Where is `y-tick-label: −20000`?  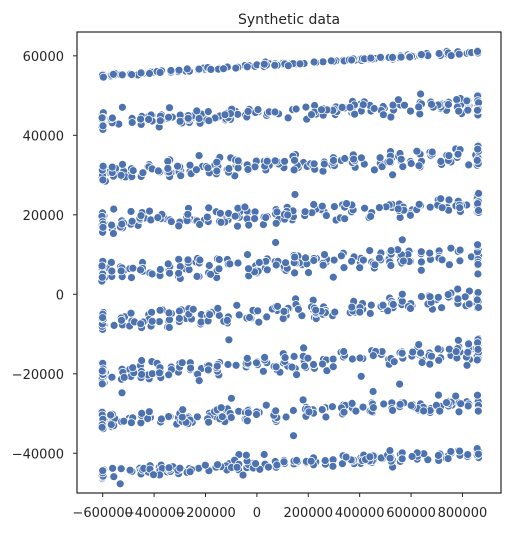 y-tick-label: −20000 is located at coordinates (38, 375).